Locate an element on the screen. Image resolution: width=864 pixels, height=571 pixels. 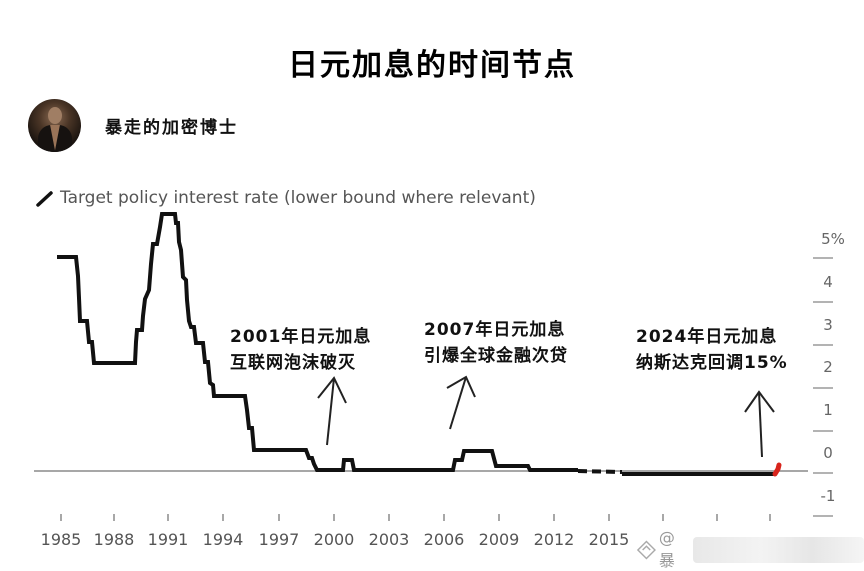
x-axis-ticks is located at coordinates (415, 517).